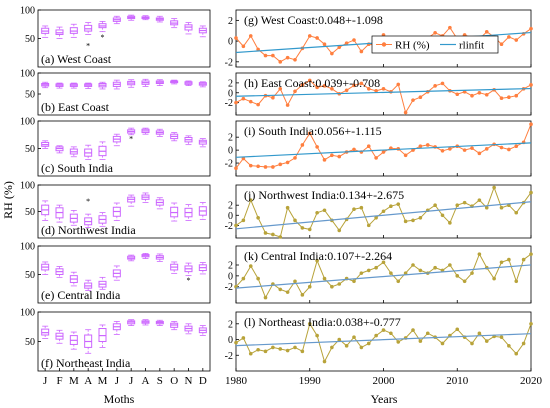 The height and width of the screenshot is (408, 550). What do you see at coordinates (119, 399) in the screenshot?
I see `left-xlabel: Moths` at bounding box center [119, 399].